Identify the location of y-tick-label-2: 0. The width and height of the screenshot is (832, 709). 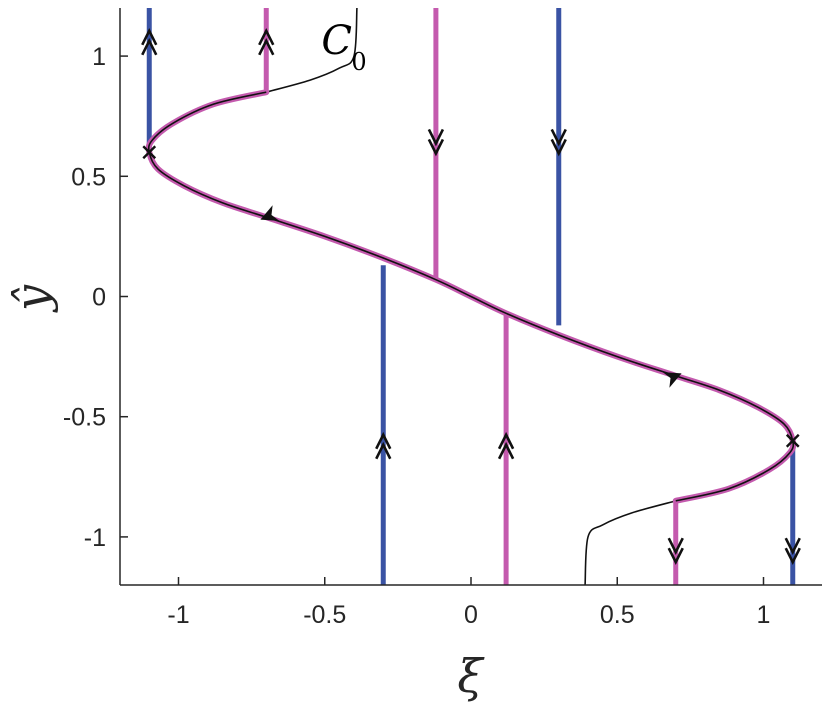
(99, 298).